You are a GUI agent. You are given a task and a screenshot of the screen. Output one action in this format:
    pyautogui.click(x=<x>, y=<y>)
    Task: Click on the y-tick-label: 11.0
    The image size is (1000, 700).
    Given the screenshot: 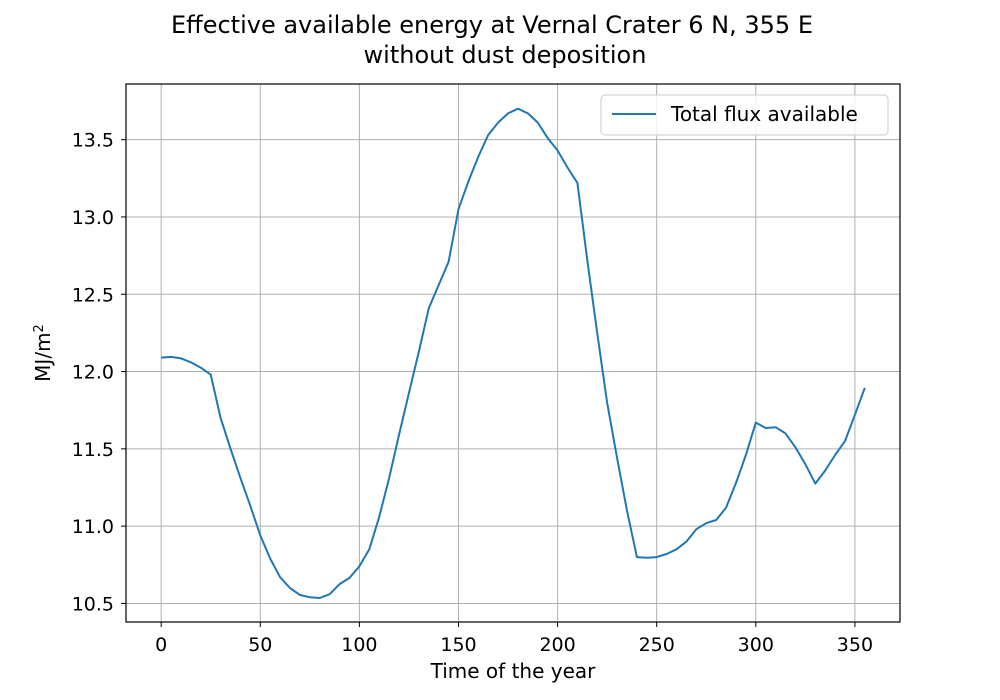 What is the action you would take?
    pyautogui.click(x=93, y=527)
    